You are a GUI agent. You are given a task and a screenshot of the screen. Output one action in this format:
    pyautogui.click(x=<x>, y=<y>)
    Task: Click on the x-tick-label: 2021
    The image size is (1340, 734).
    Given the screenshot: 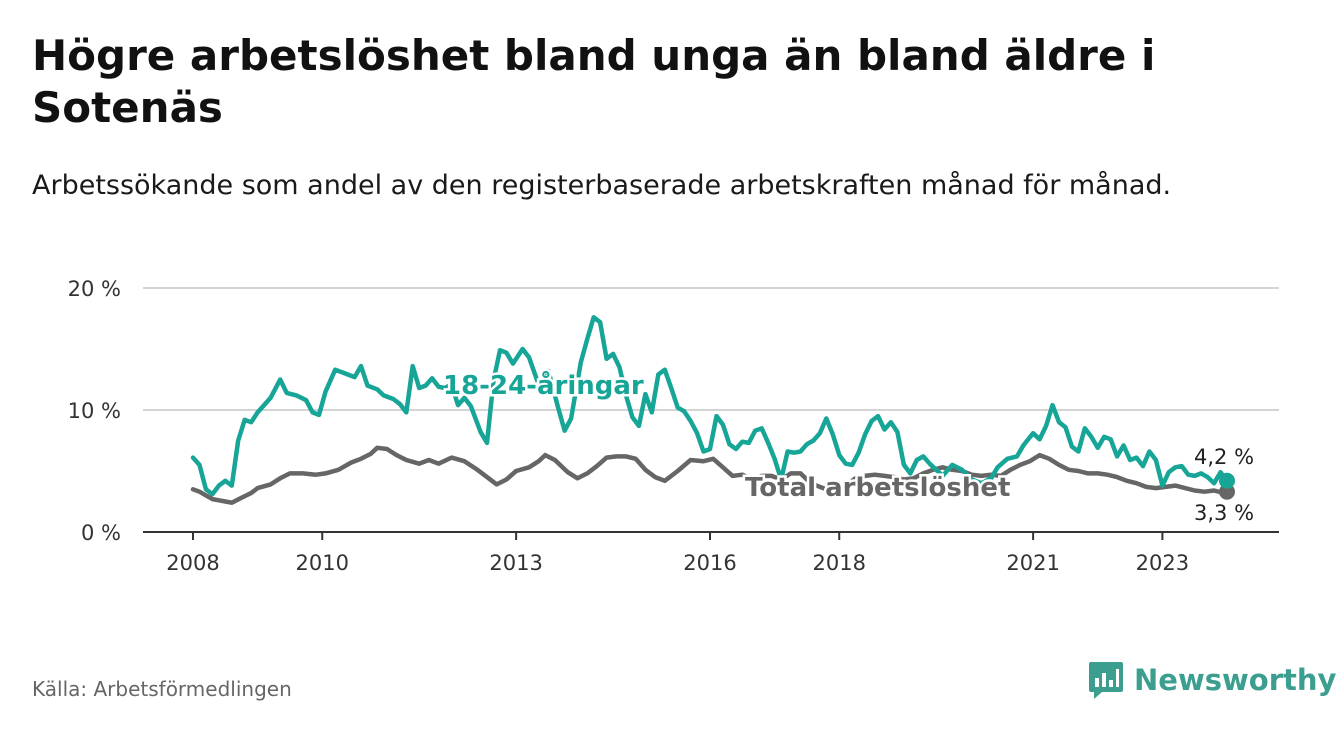 What is the action you would take?
    pyautogui.click(x=1032, y=563)
    